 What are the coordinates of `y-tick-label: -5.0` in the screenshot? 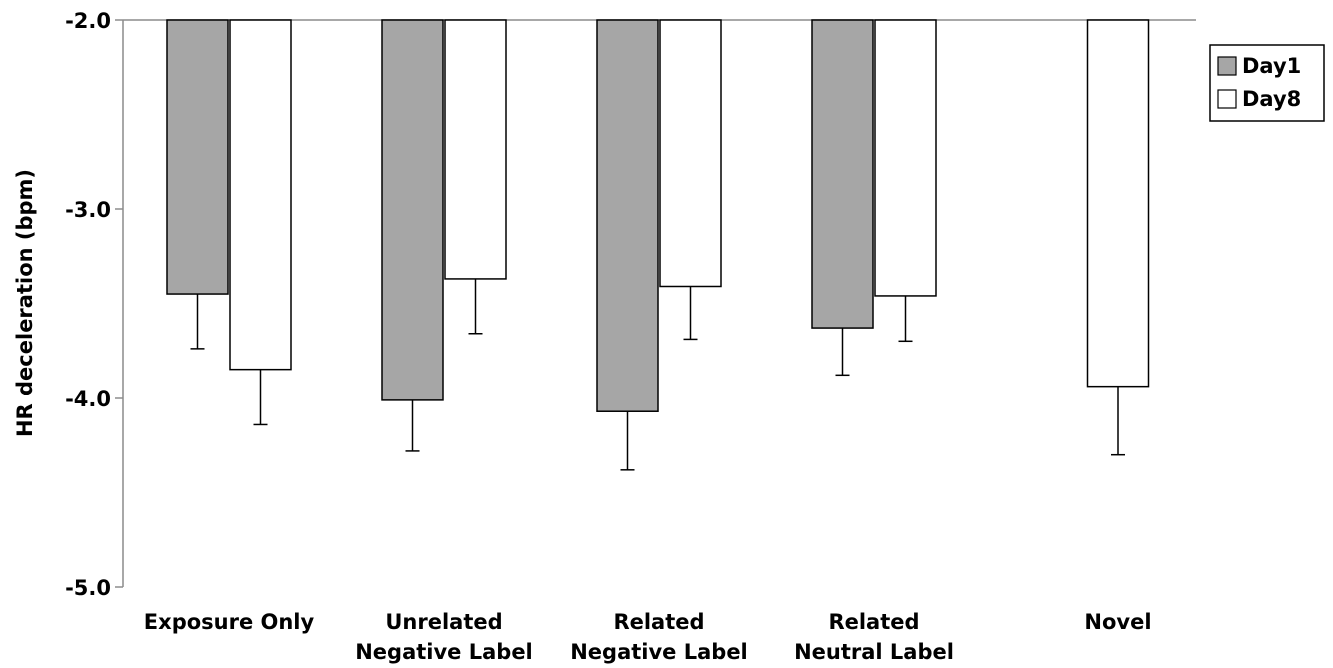 It's located at (88, 588).